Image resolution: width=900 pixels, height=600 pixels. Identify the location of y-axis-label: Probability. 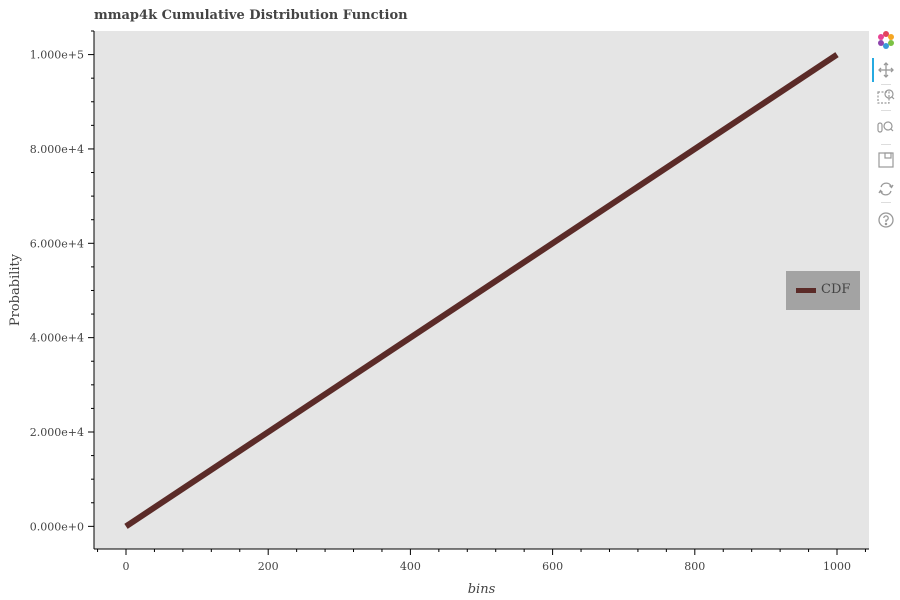
(15, 289).